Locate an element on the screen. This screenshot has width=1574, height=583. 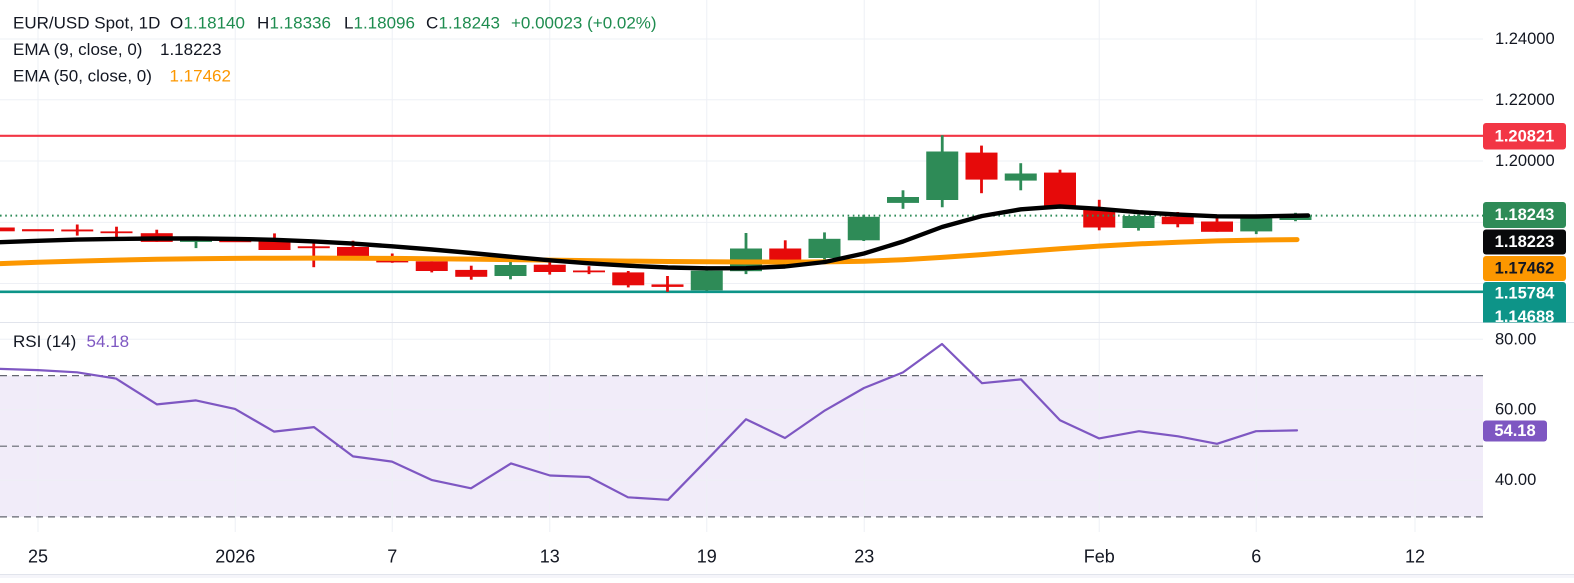
svg-text: EMA (50, close, 0) is located at coordinates (82, 76).